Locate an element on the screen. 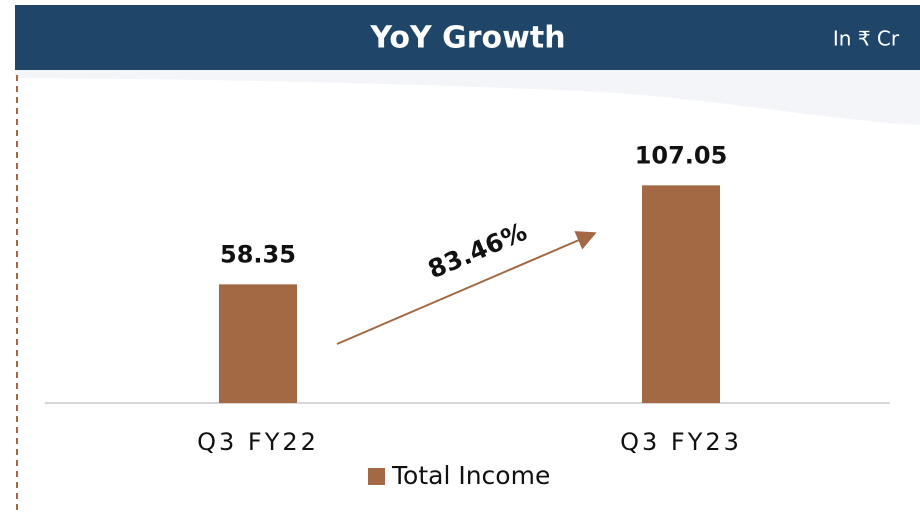 Image resolution: width=920 pixels, height=515 pixels. value-label: 58.35 is located at coordinates (258, 254).